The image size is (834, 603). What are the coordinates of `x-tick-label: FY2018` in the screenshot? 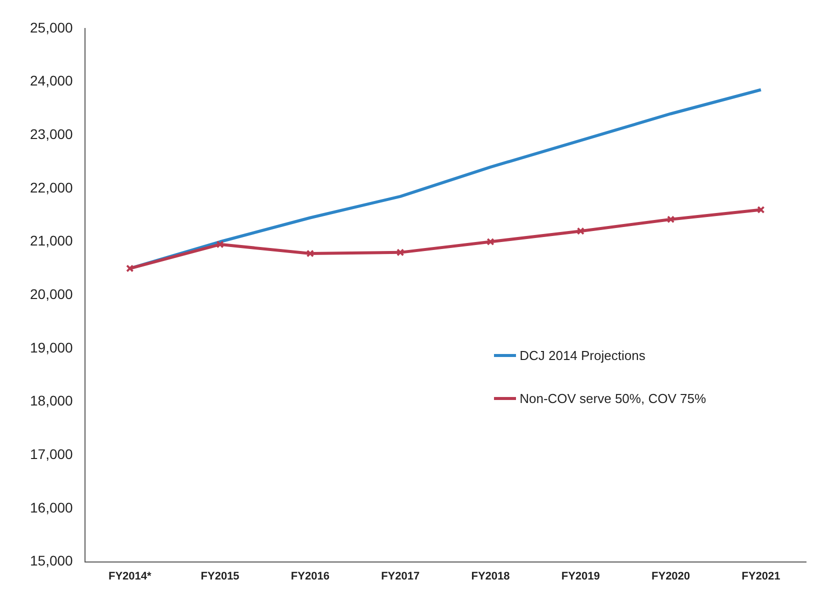 It's located at (490, 576).